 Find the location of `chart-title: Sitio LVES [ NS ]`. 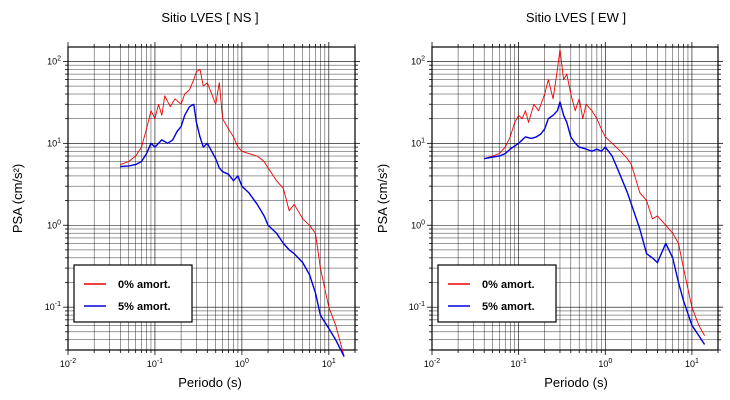

chart-title: Sitio LVES [ NS ] is located at coordinates (209, 17).